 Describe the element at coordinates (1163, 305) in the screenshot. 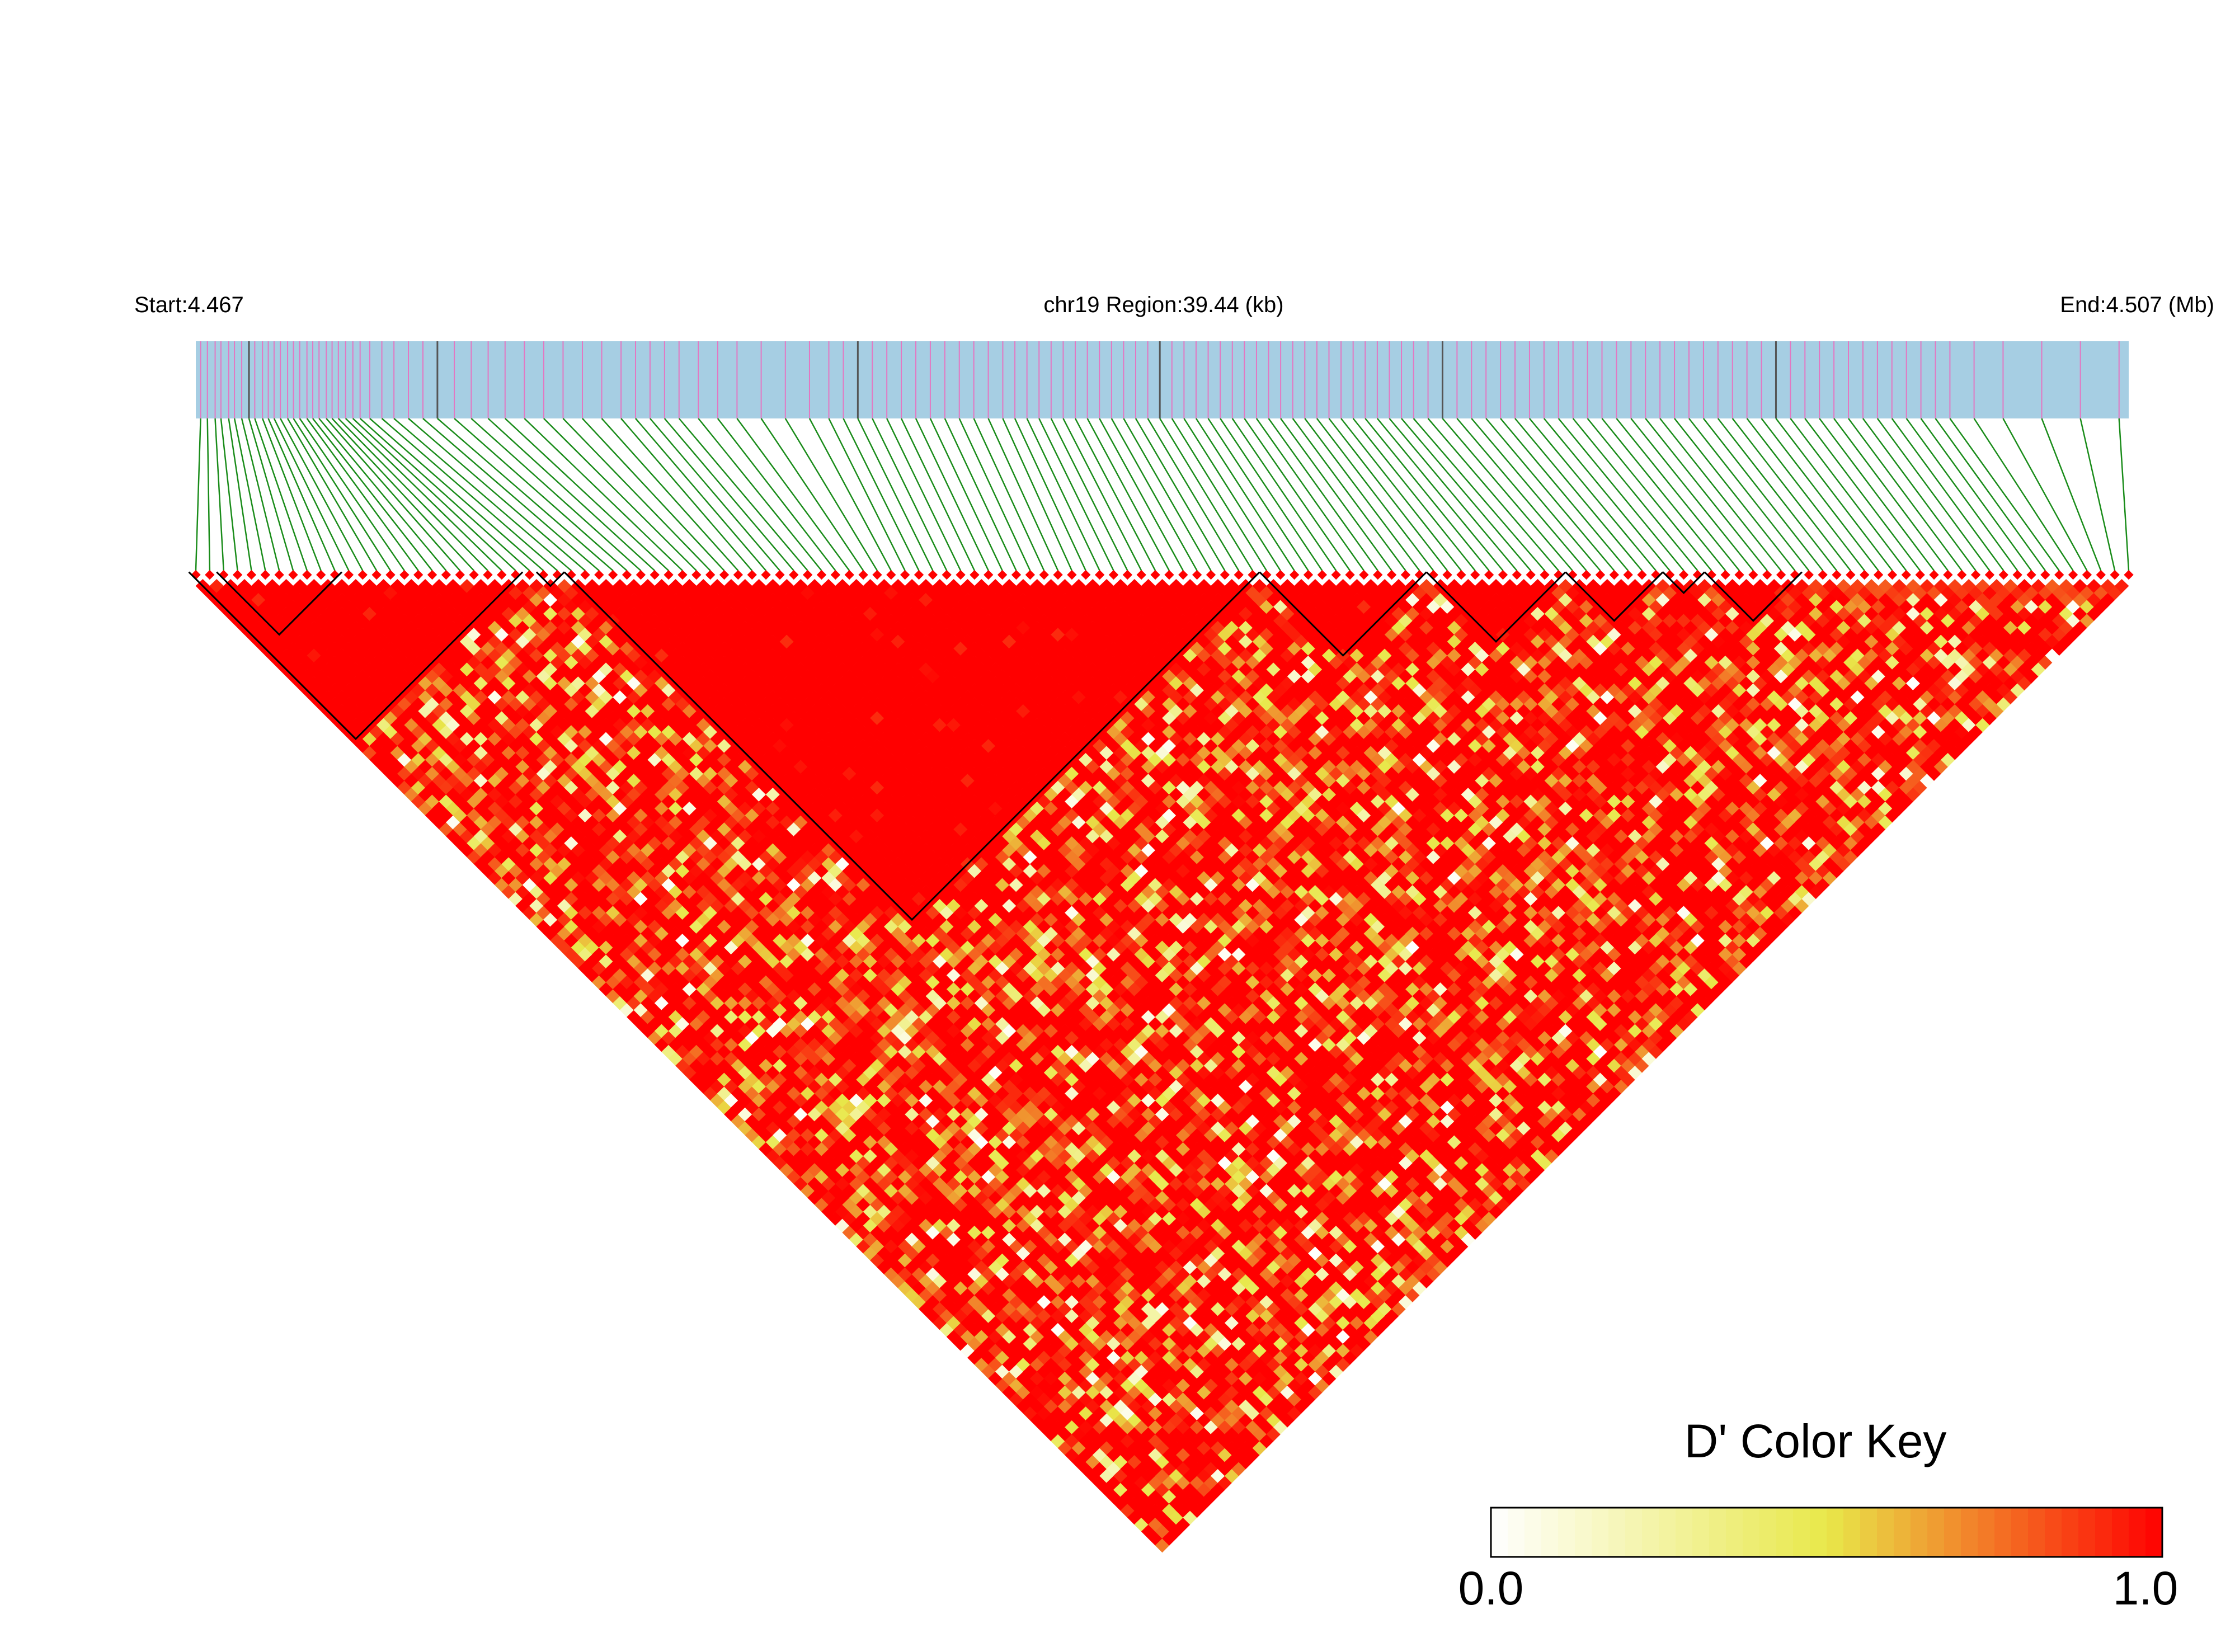

I see `region-title: chr19 Region:39.44 (kb)` at that location.